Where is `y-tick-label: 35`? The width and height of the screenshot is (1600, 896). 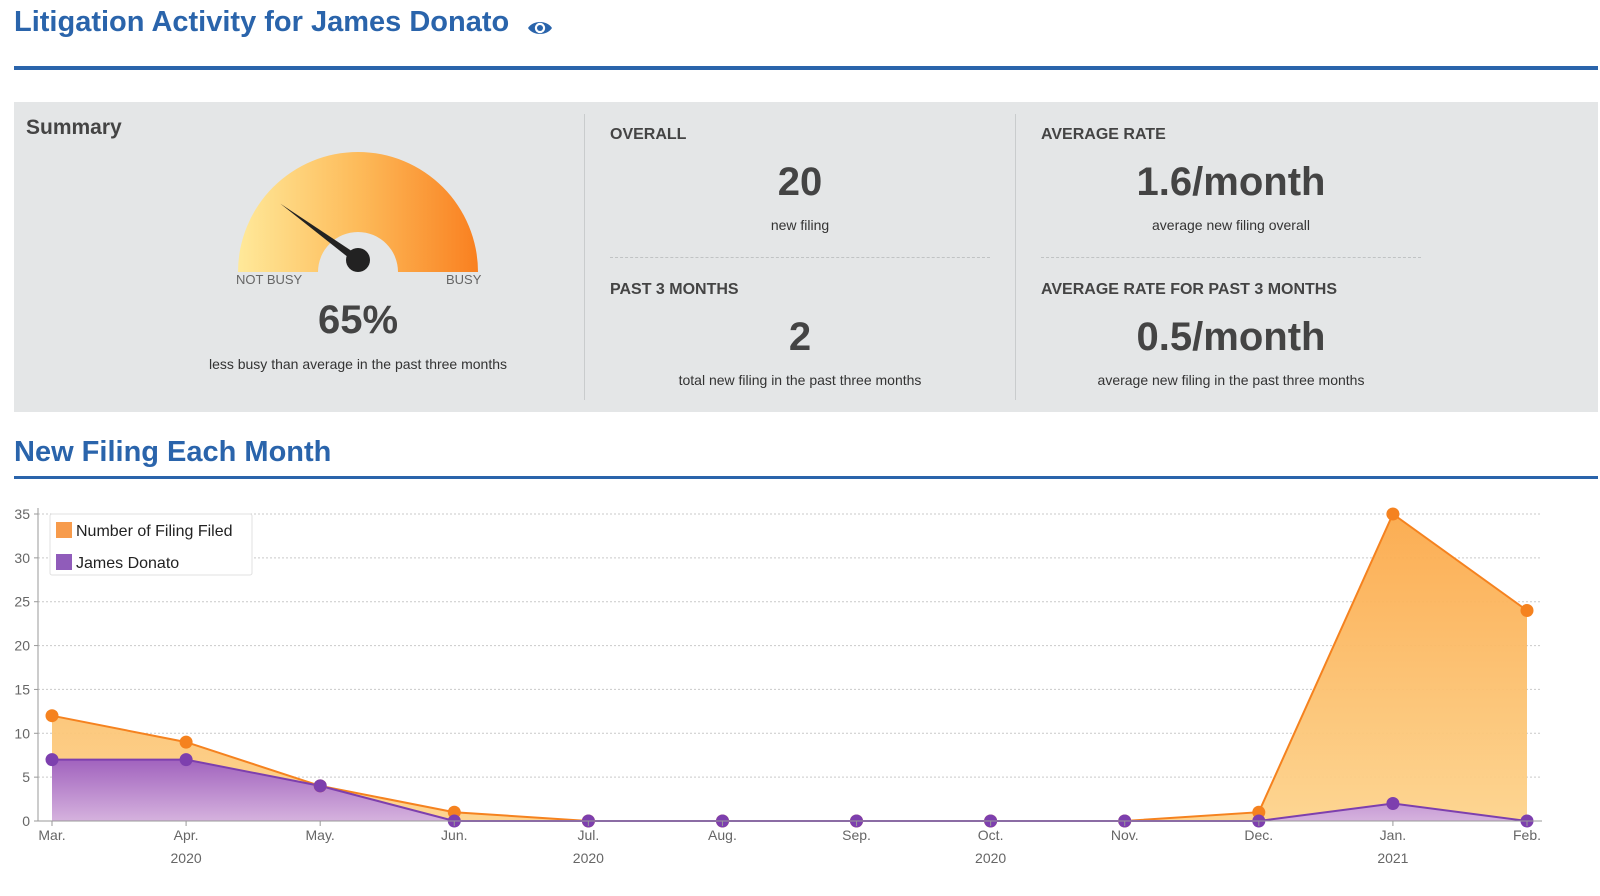
y-tick-label: 35 is located at coordinates (22, 514).